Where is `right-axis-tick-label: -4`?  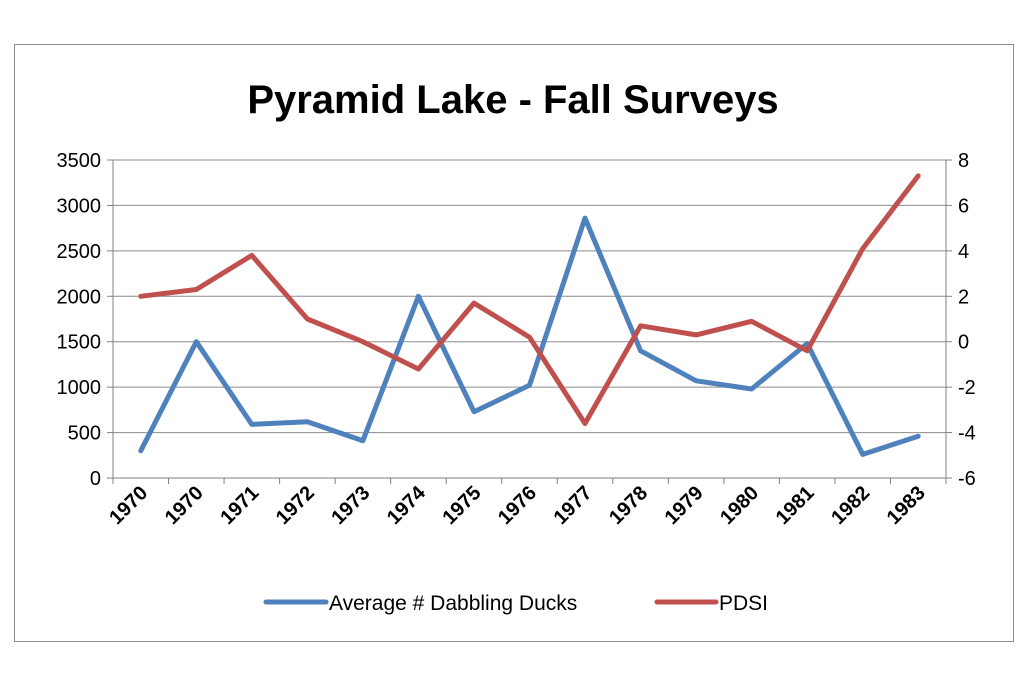 right-axis-tick-label: -4 is located at coordinates (967, 434).